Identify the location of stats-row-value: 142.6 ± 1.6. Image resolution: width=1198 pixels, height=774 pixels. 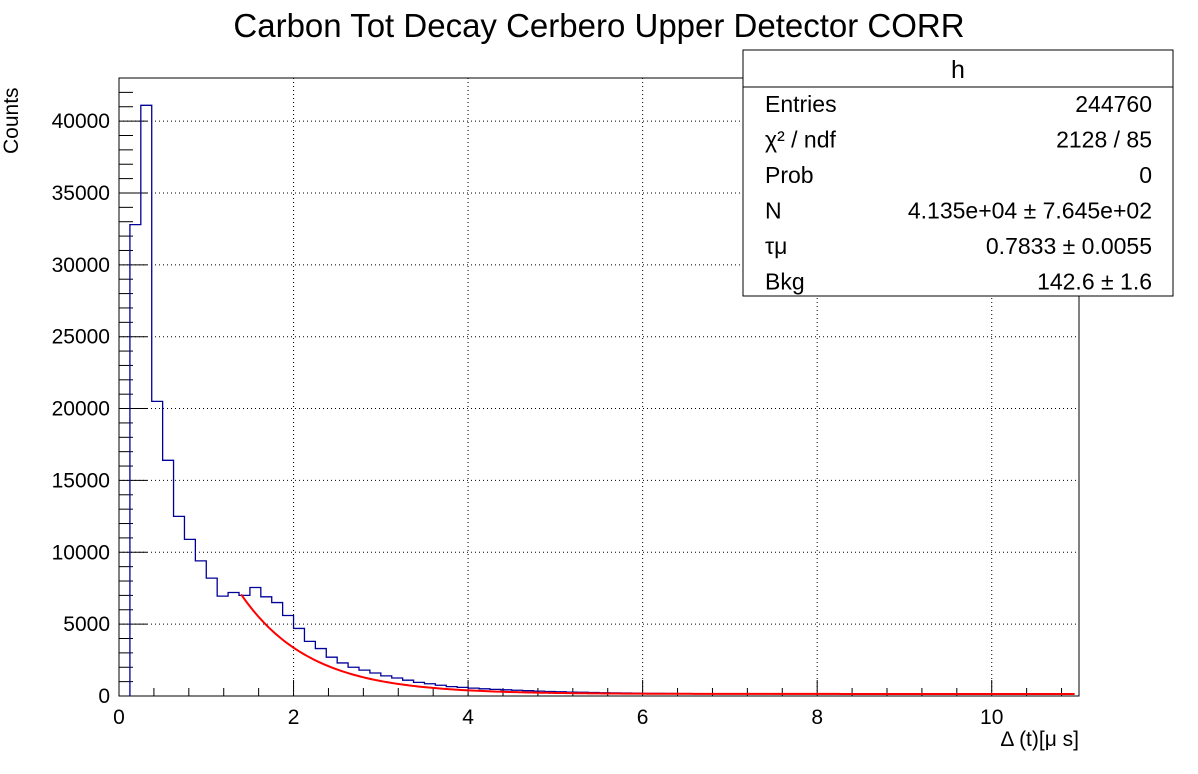
(1094, 282).